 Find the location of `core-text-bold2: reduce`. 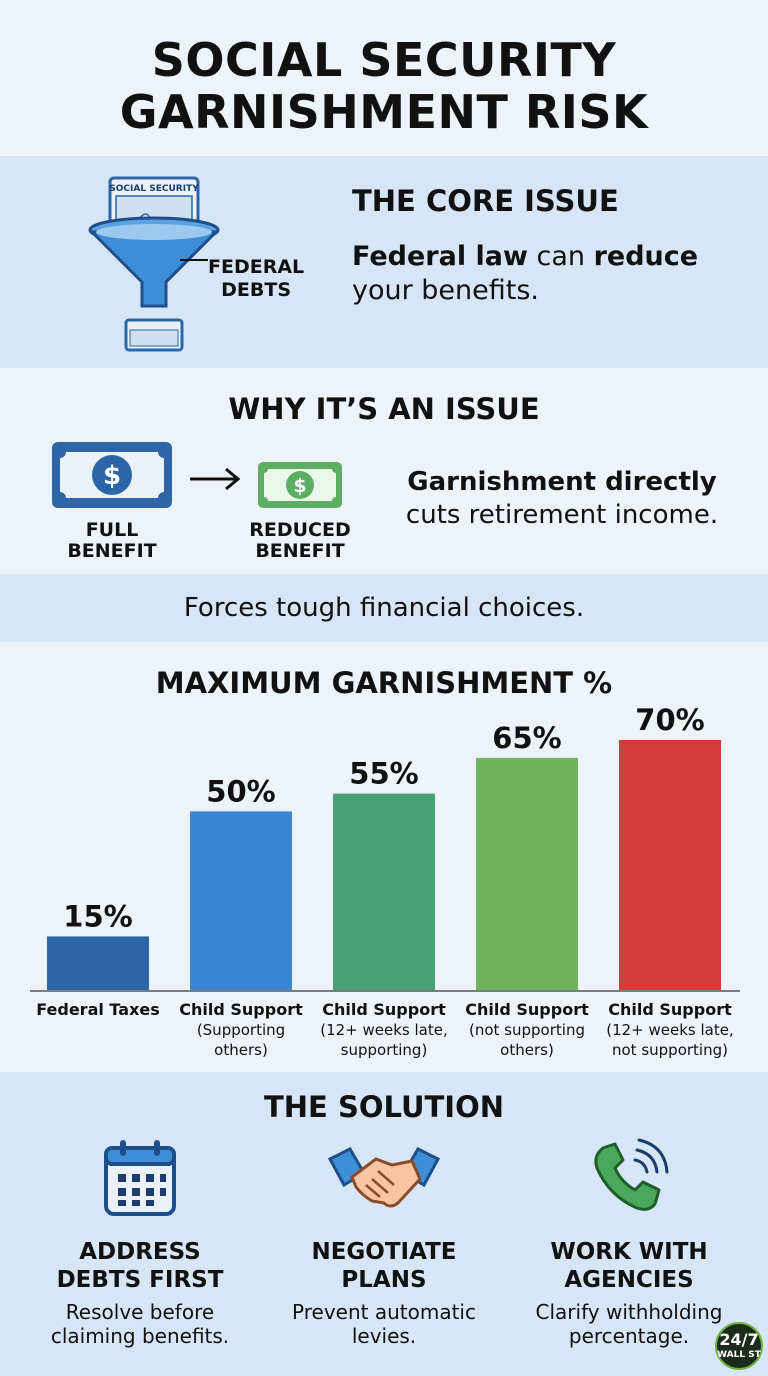

core-text-bold2: reduce is located at coordinates (646, 256).